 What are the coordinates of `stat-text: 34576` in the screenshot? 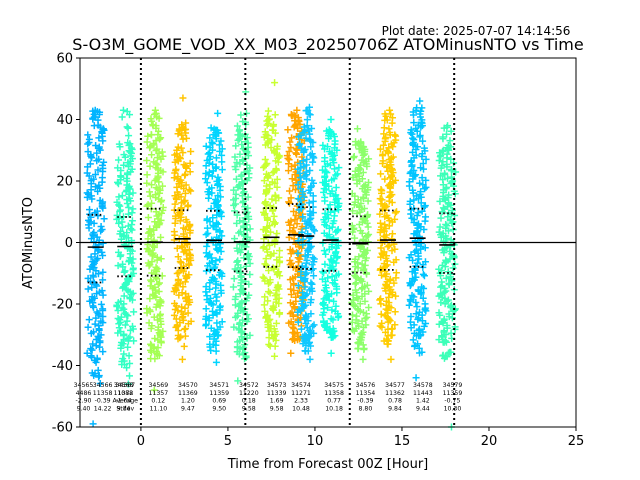 It's located at (366, 385).